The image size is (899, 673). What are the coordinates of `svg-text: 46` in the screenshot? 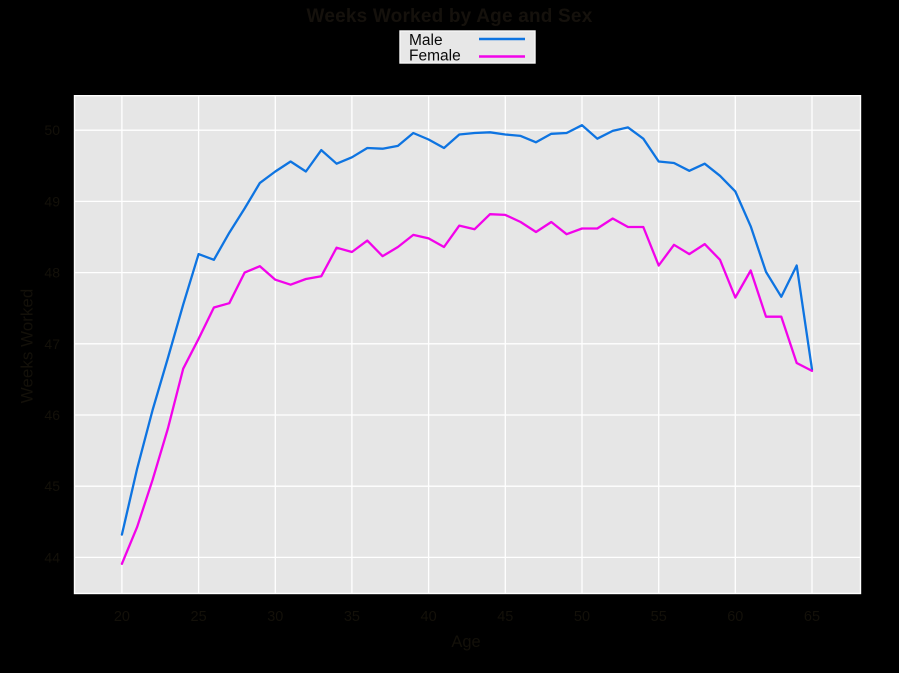 It's located at (52, 415).